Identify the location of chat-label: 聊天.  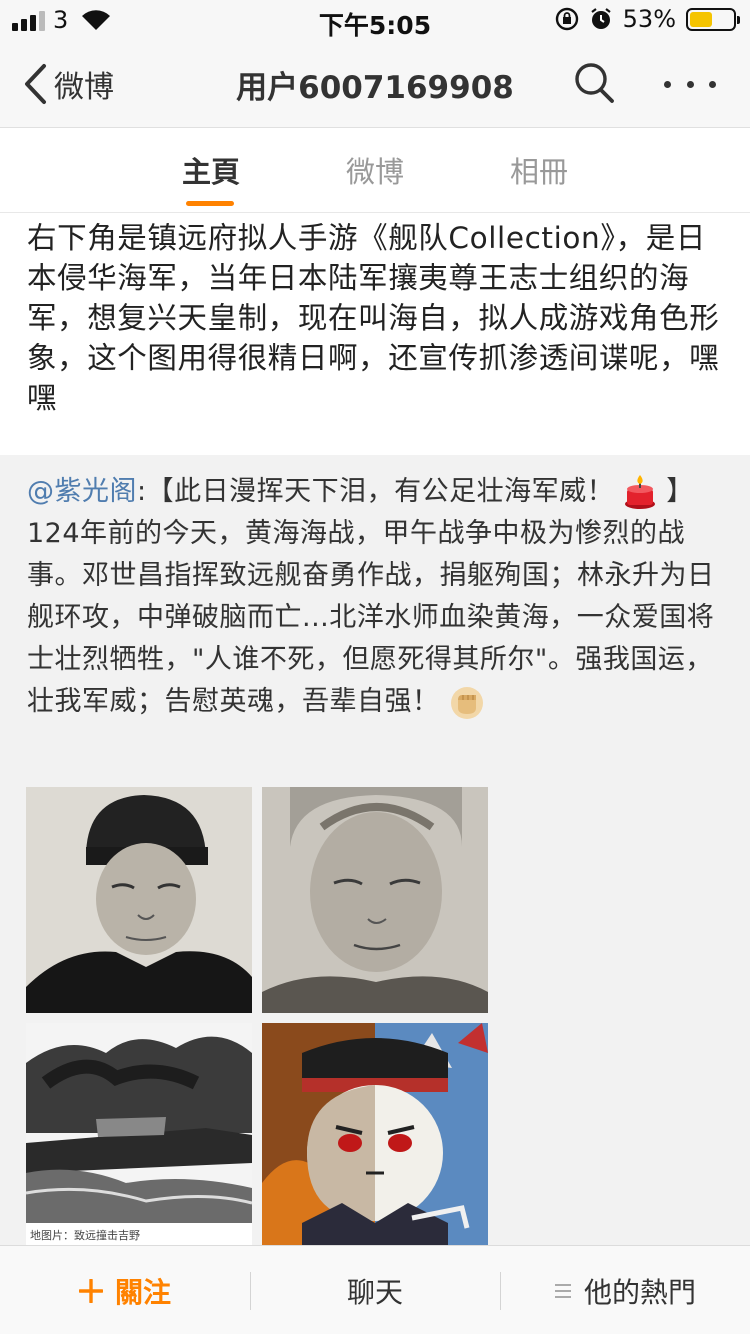
(374, 1292).